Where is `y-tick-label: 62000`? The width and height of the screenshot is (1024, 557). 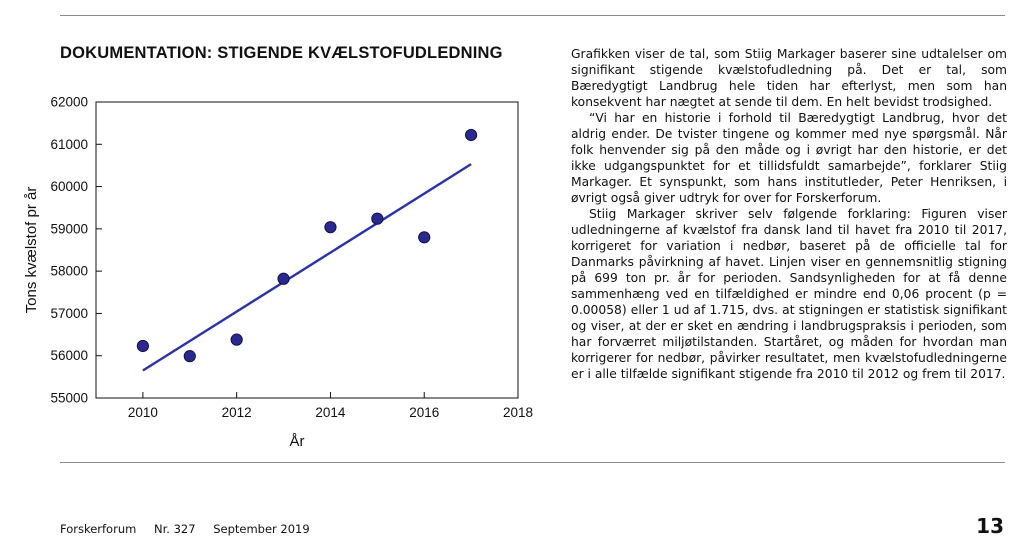 y-tick-label: 62000 is located at coordinates (69, 102).